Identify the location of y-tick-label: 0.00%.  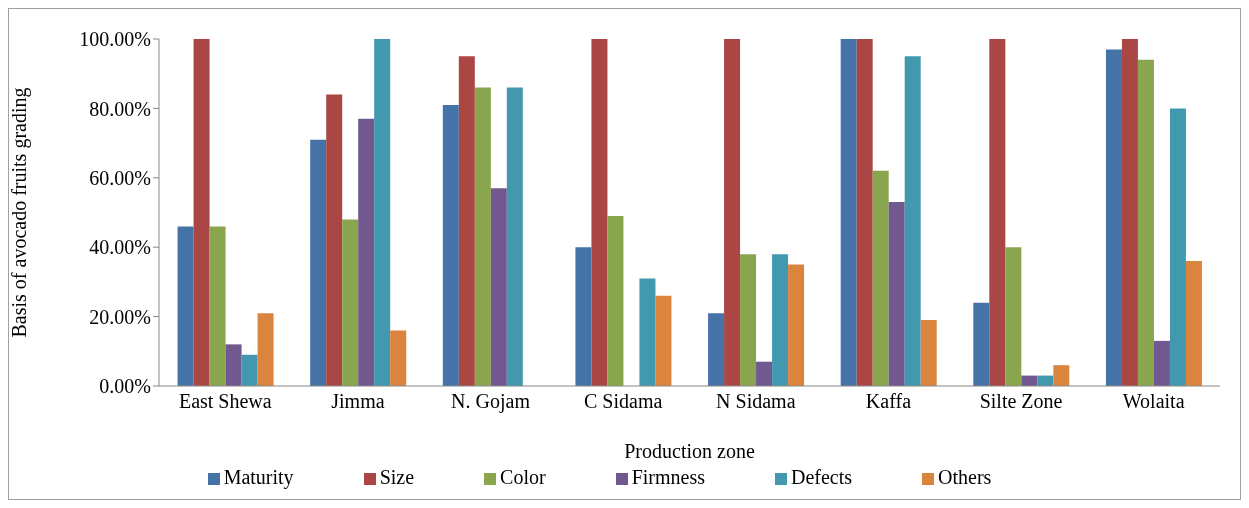
(125, 386).